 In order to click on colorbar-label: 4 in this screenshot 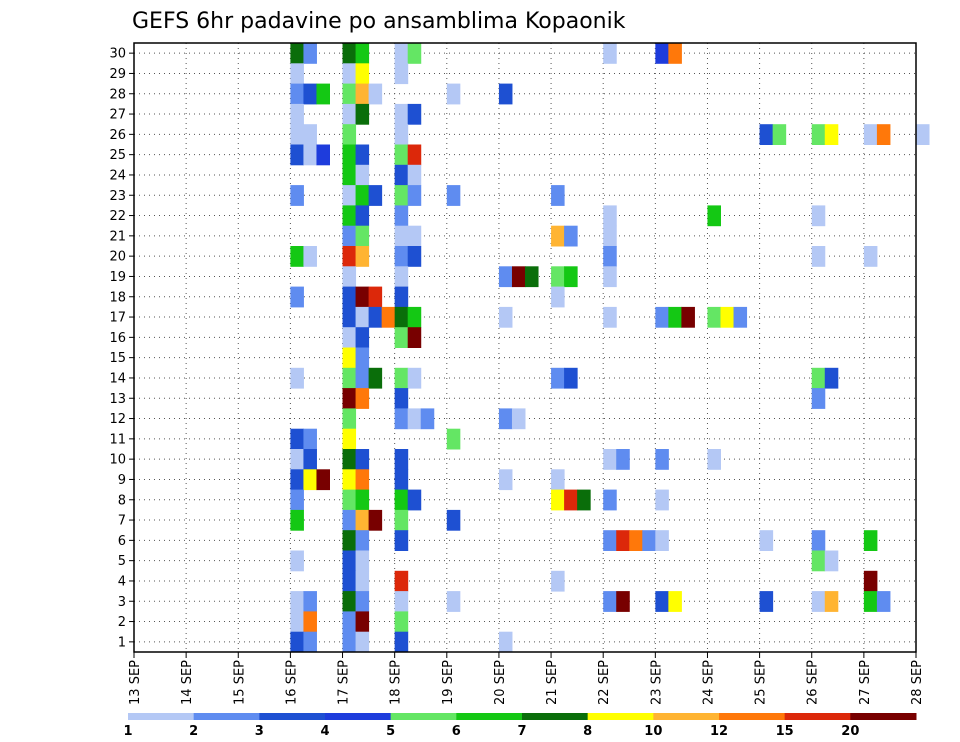, I will do `click(324, 731)`.